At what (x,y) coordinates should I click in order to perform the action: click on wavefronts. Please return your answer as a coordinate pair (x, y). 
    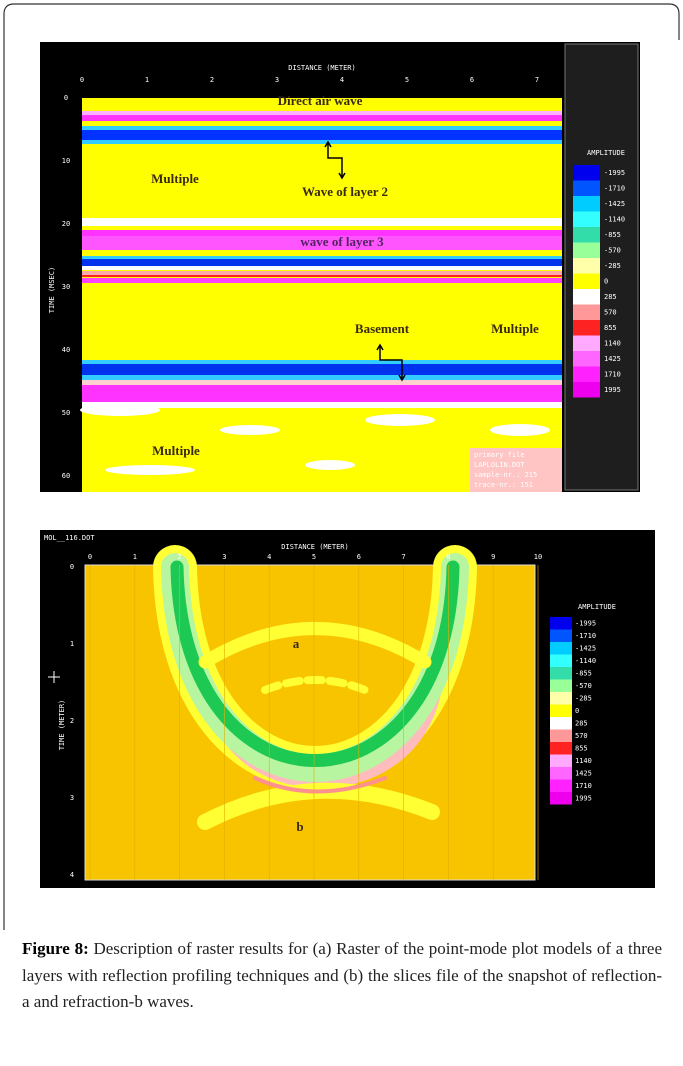
    Looking at the image, I should click on (315, 687).